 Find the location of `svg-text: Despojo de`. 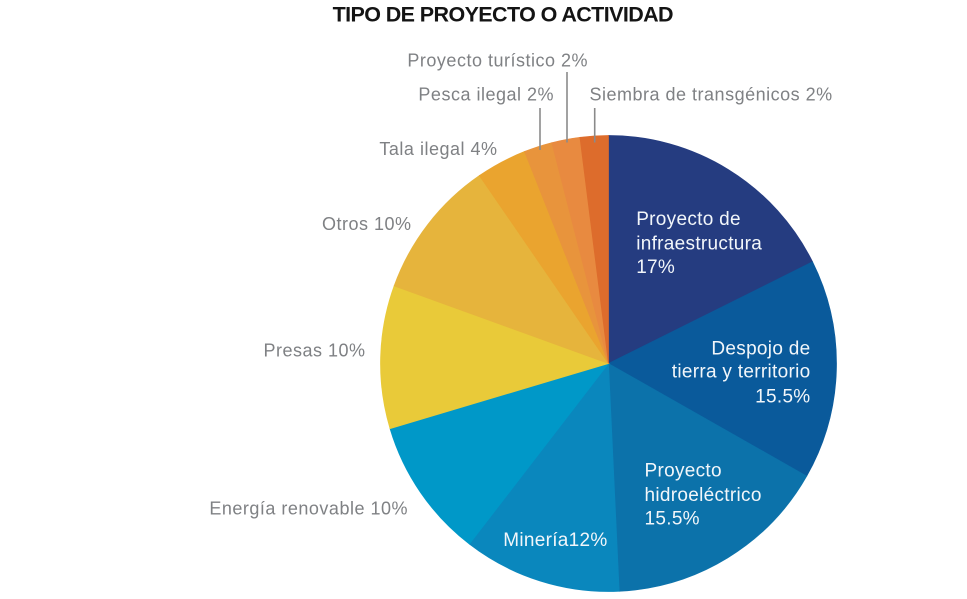

svg-text: Despojo de is located at coordinates (760, 349).